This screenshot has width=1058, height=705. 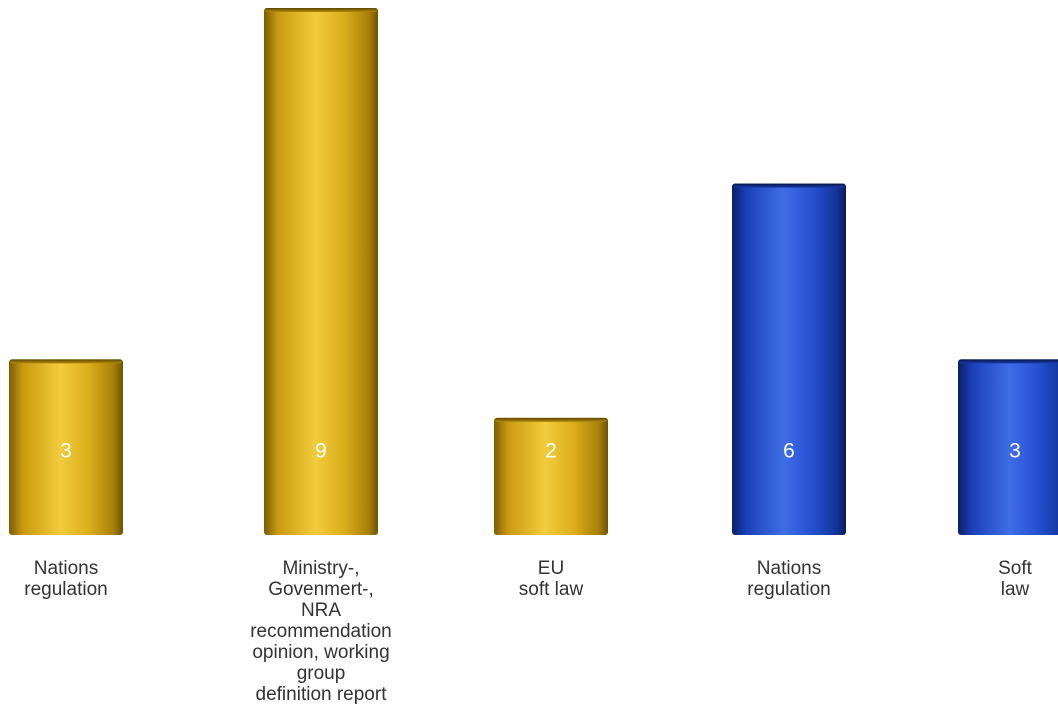 What do you see at coordinates (1015, 568) in the screenshot?
I see `category-label-line: Soft` at bounding box center [1015, 568].